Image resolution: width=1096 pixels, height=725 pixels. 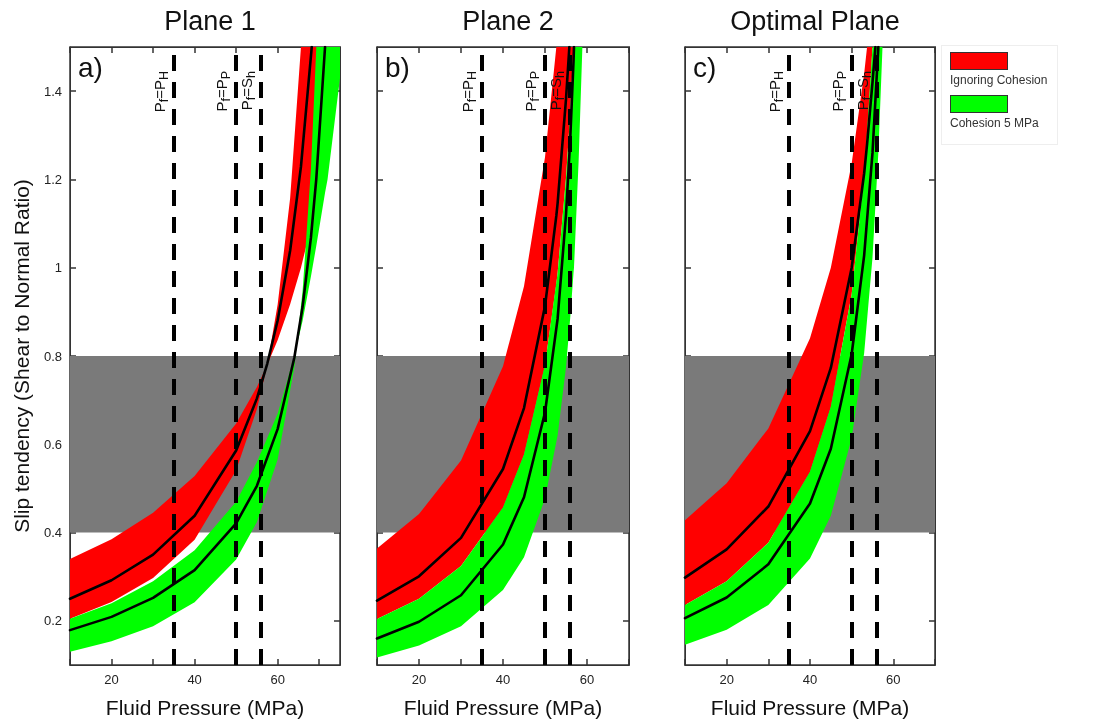 What do you see at coordinates (210, 20) in the screenshot?
I see `chart-title: Plane 1` at bounding box center [210, 20].